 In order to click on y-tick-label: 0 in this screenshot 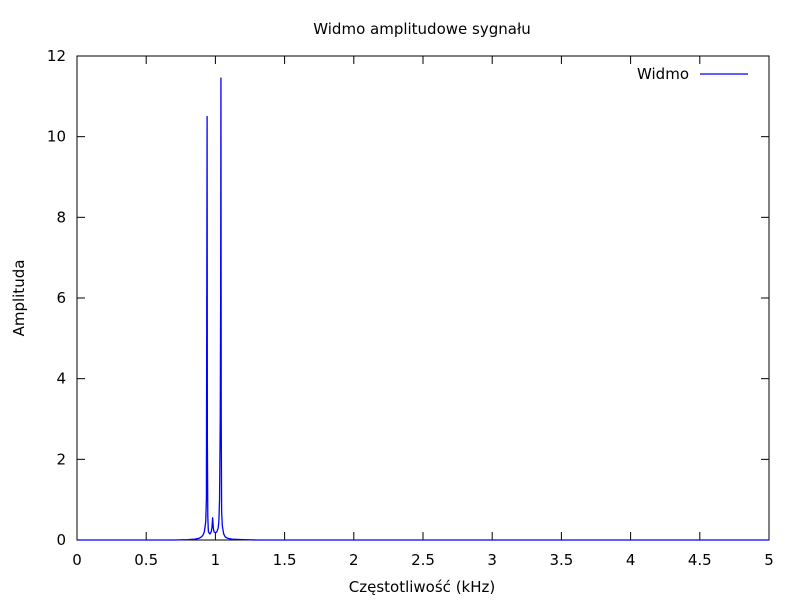, I will do `click(61, 540)`.